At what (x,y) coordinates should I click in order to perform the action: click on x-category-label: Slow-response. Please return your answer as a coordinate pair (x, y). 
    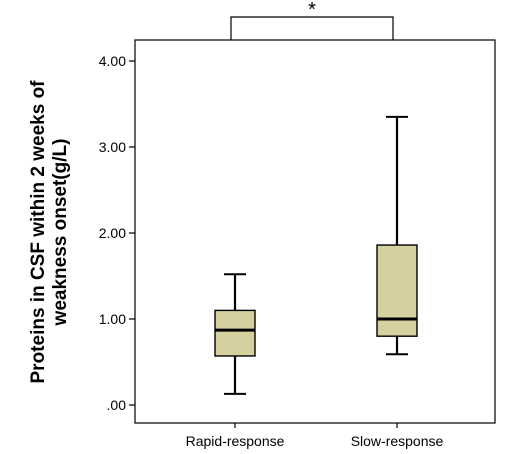
    Looking at the image, I should click on (397, 441).